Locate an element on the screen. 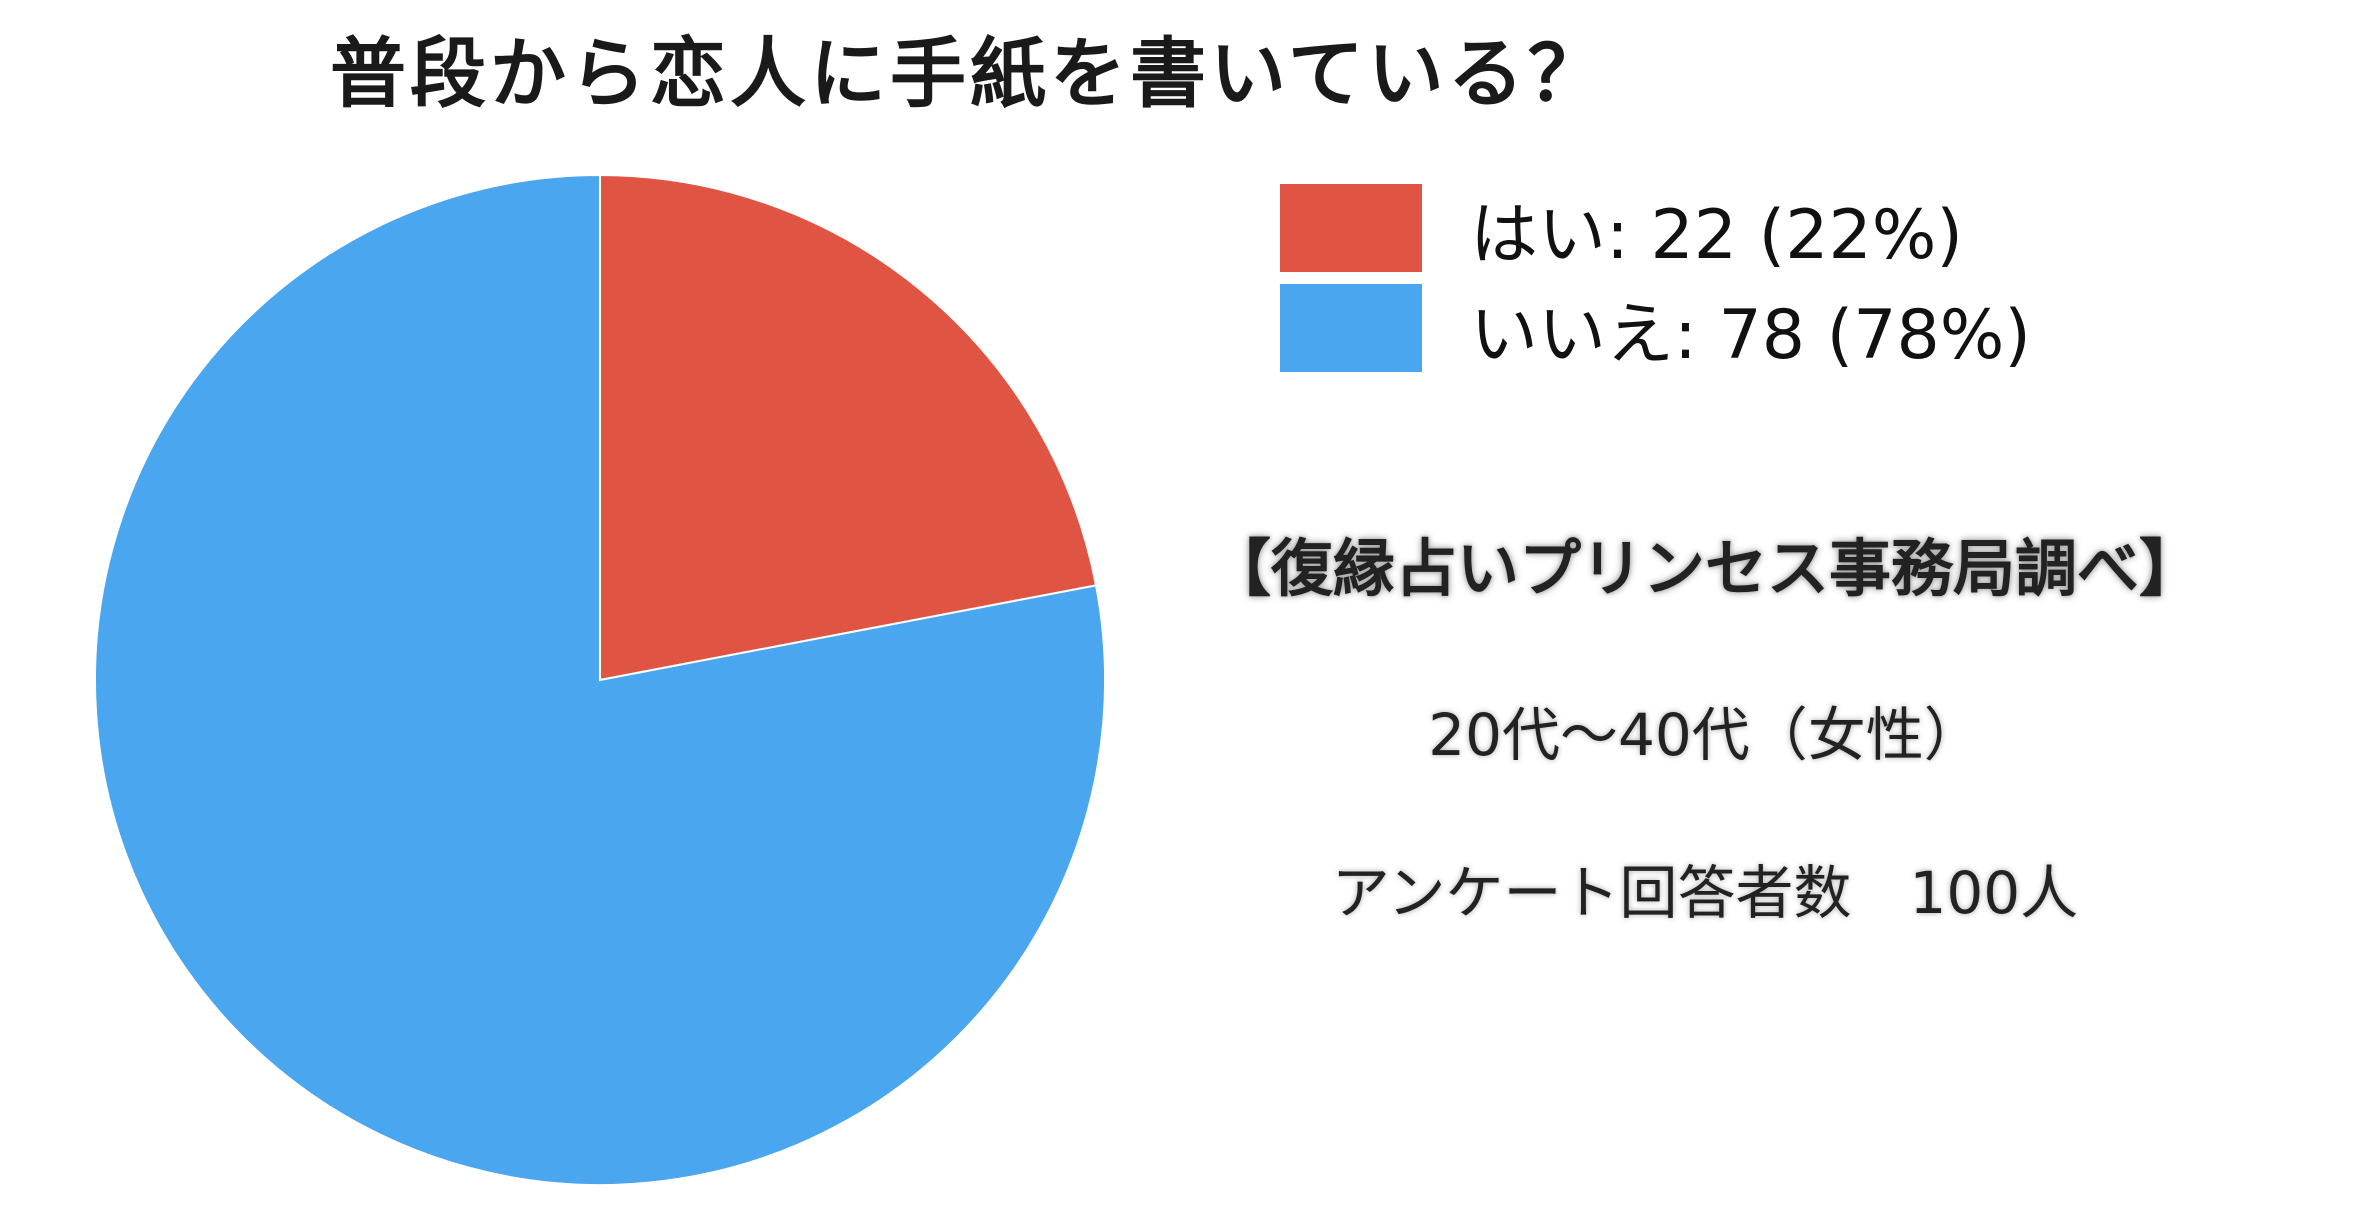  legend-label-no: いいえ: 78 (78%) is located at coordinates (1750, 335).